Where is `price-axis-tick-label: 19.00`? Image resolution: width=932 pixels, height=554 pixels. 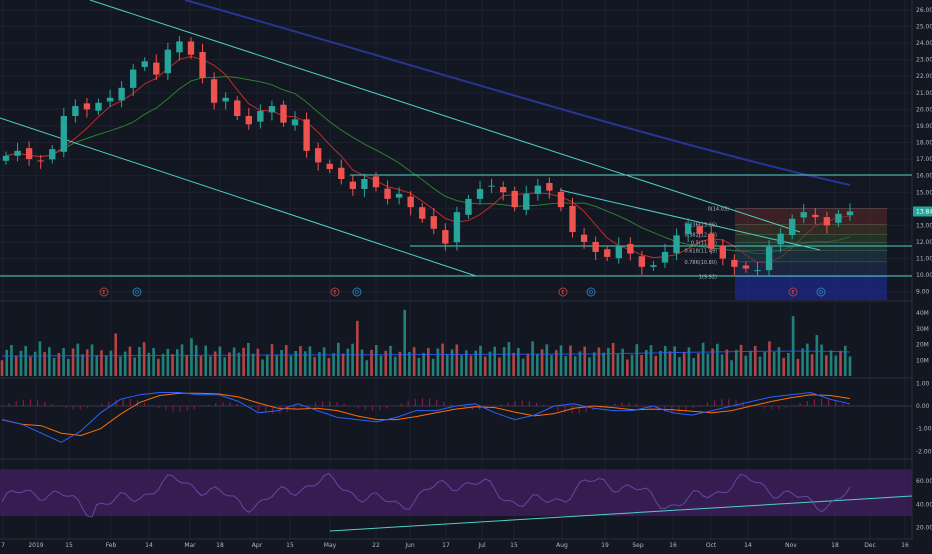
price-axis-tick-label: 19.00 is located at coordinates (924, 126).